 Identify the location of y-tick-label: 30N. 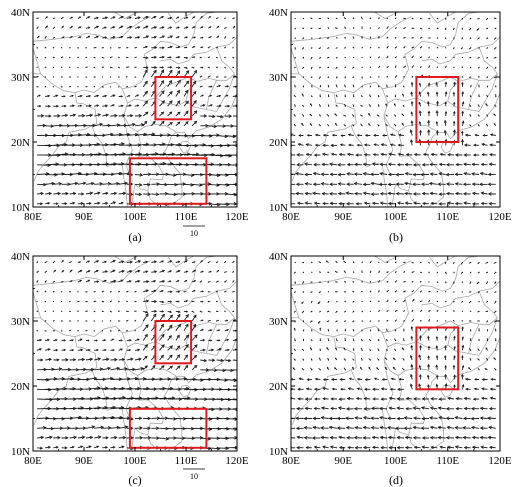
(278, 78).